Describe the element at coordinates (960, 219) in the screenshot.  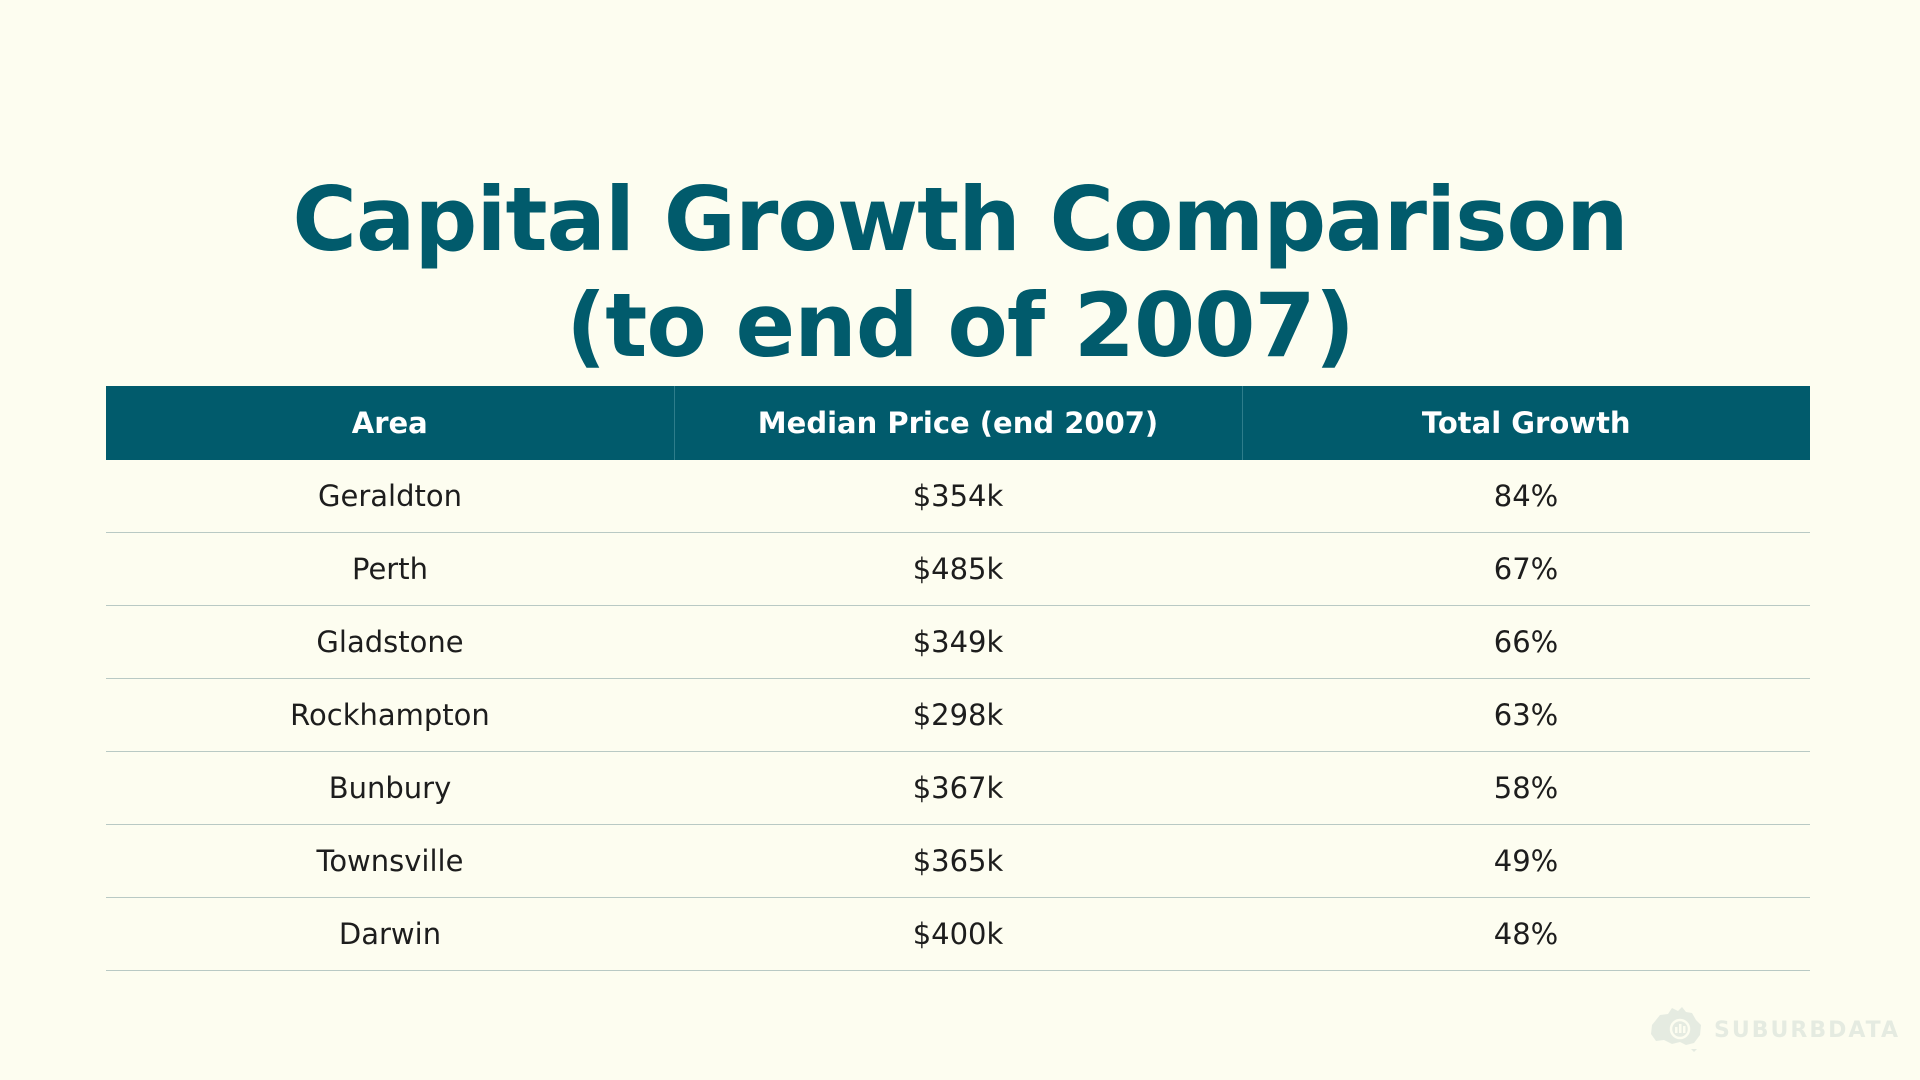
I see `title-line-1: Capital Growth Comparison` at that location.